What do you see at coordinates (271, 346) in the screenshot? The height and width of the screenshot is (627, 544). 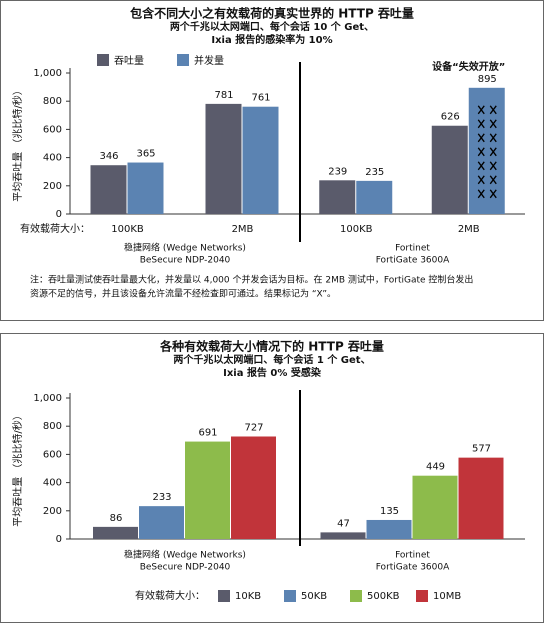 I see `chart-title: 各种有效载荷大小情况下的 HTTP 吞吐量` at bounding box center [271, 346].